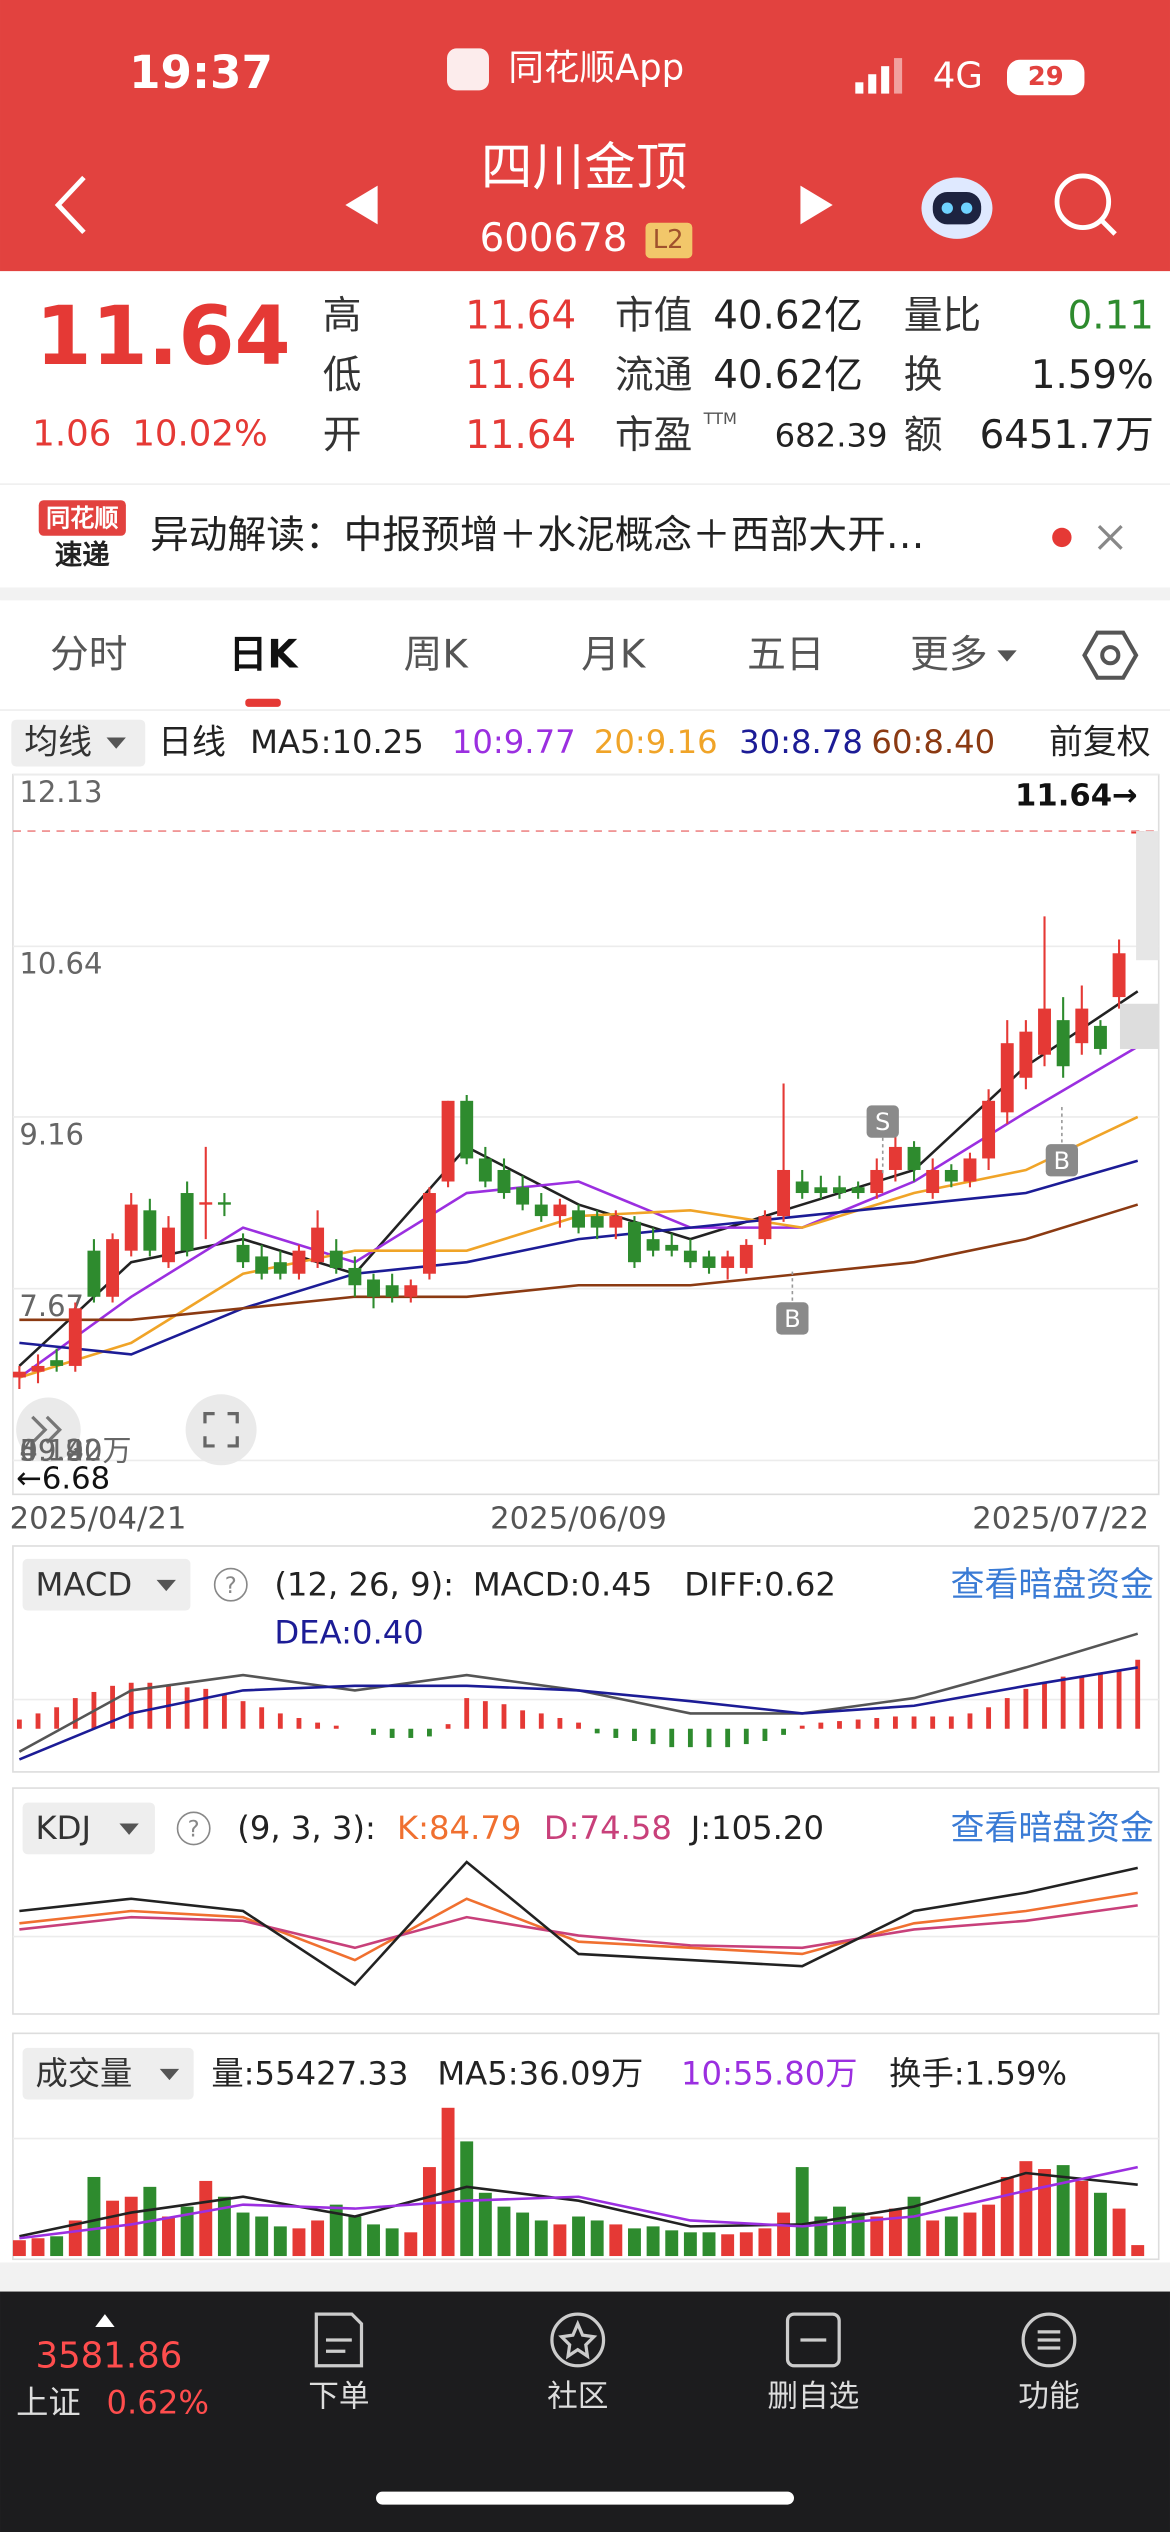  What do you see at coordinates (70, 205) in the screenshot?
I see `back-button` at bounding box center [70, 205].